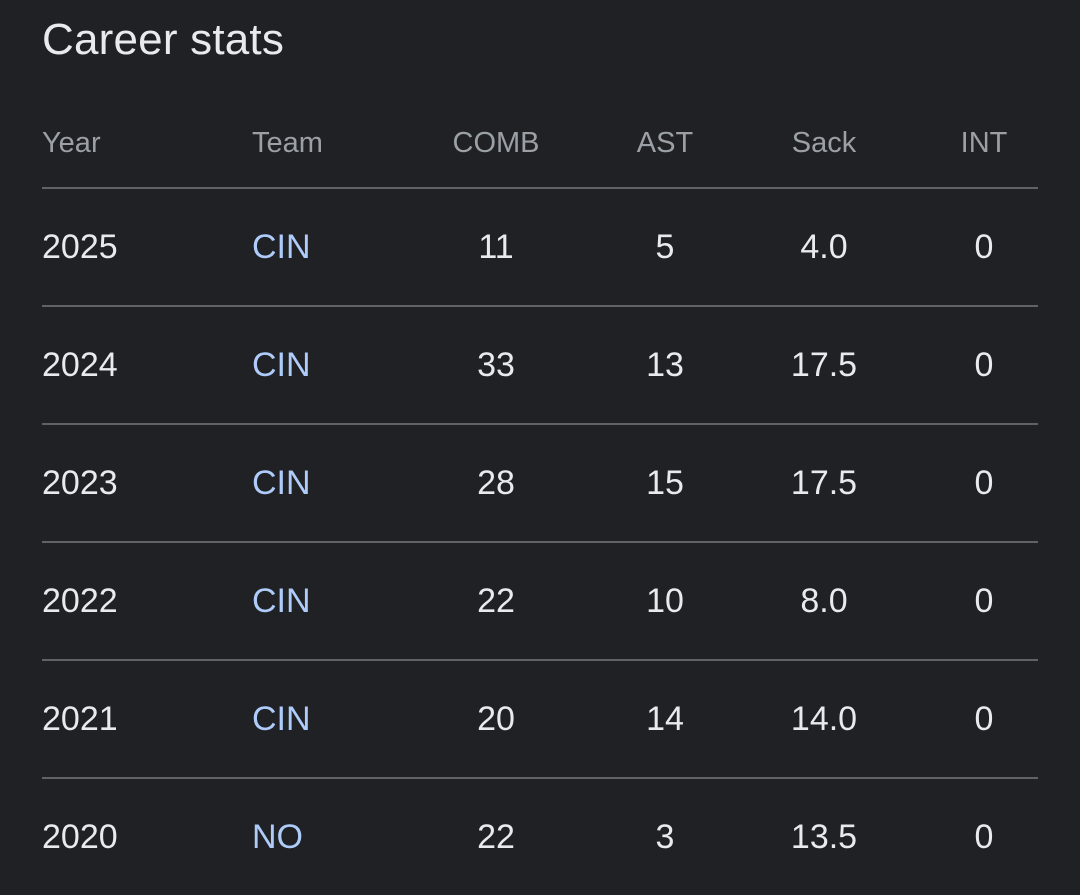 This screenshot has height=895, width=1080. What do you see at coordinates (496, 718) in the screenshot?
I see `cell-comb: 20` at bounding box center [496, 718].